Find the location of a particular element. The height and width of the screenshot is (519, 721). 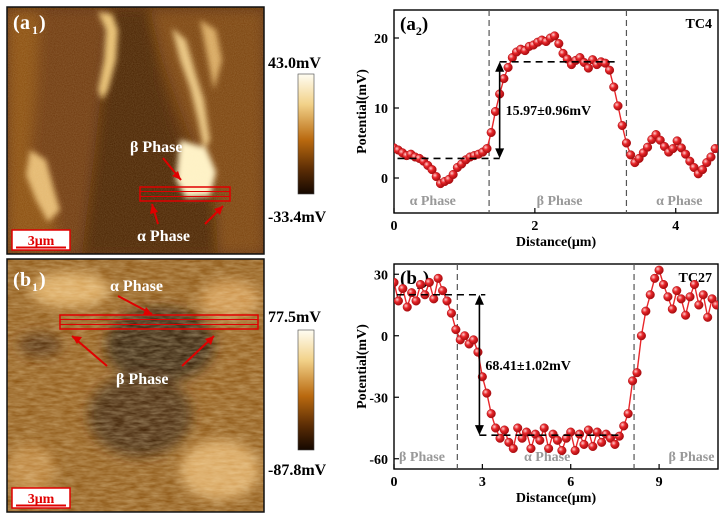

y-tick-label: 30 is located at coordinates (381, 275).